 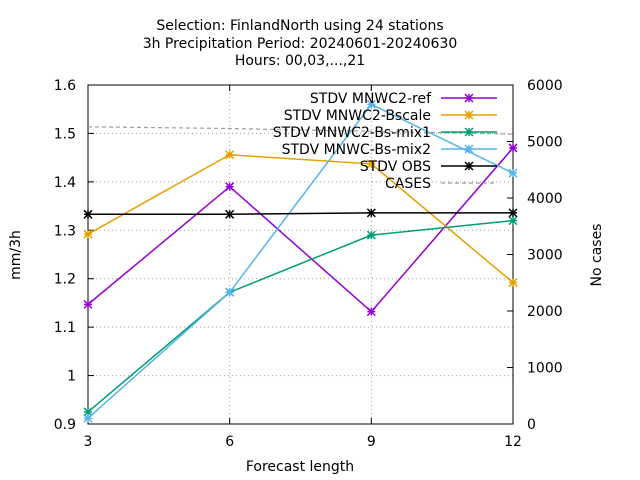 I want to click on y-tick-label: 1.6, so click(x=65, y=86).